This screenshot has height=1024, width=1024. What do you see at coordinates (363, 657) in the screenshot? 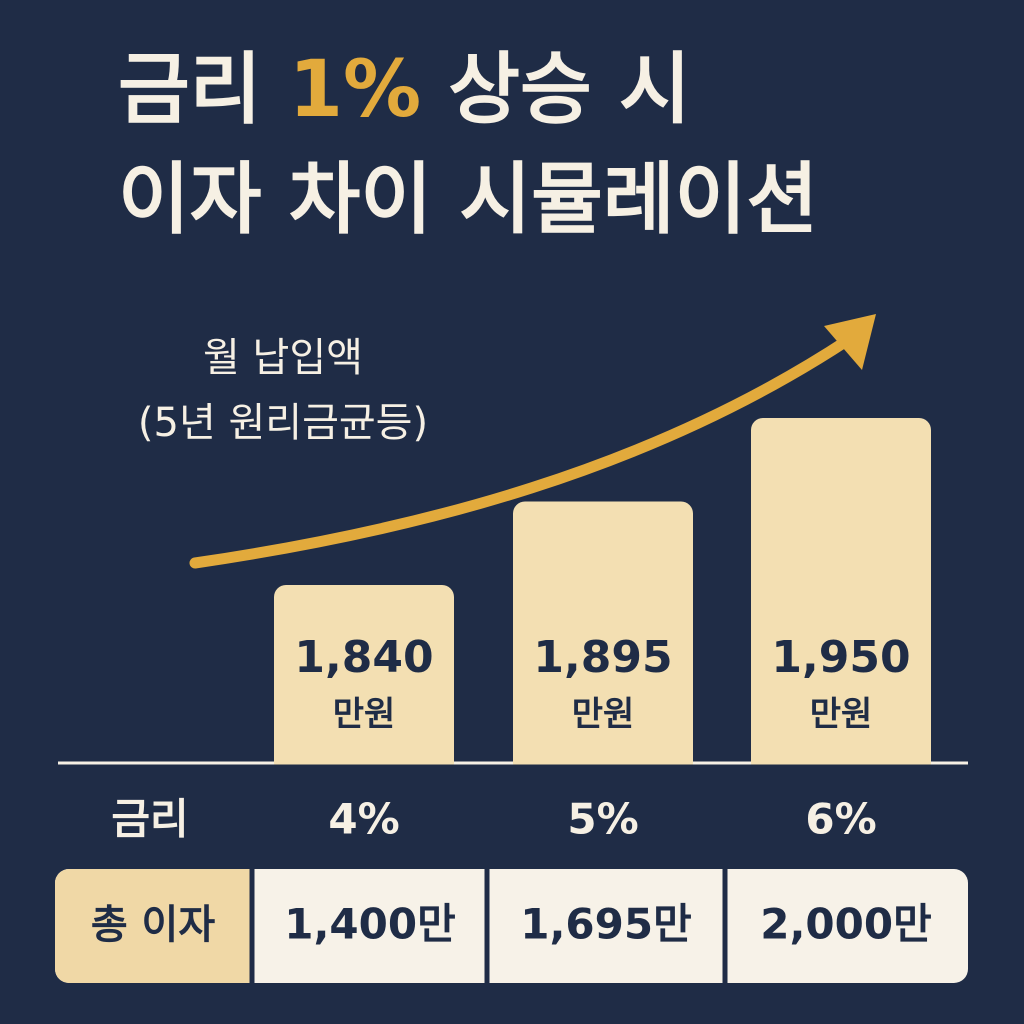
I see `value-label: 1,840` at bounding box center [363, 657].